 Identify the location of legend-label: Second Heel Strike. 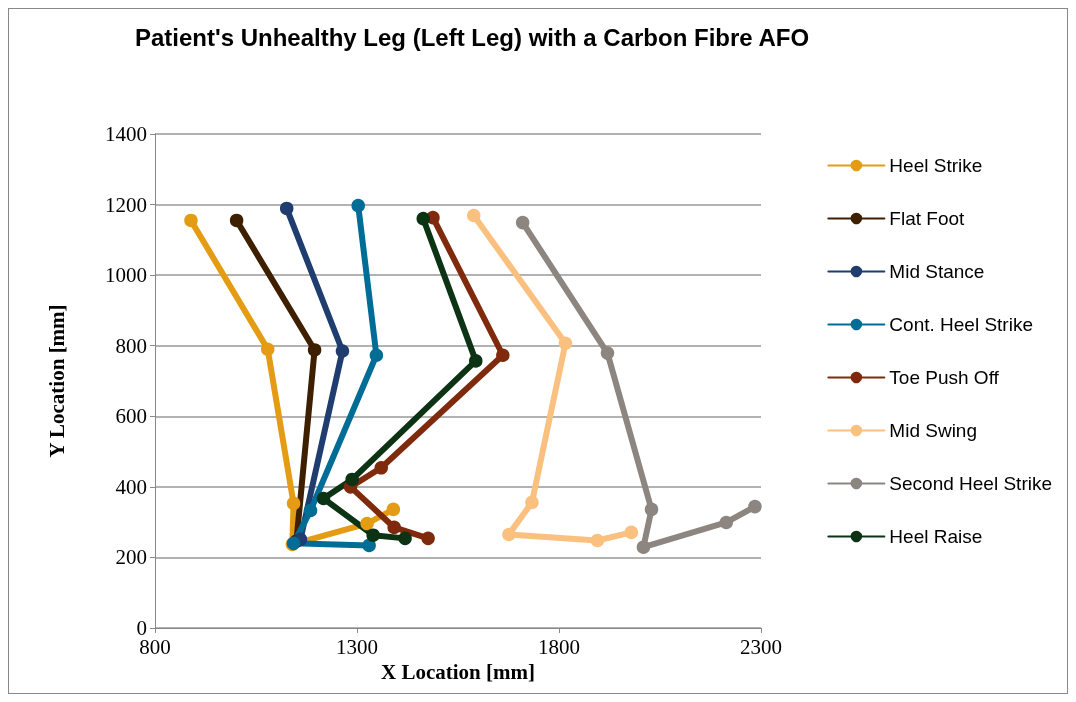
(971, 483).